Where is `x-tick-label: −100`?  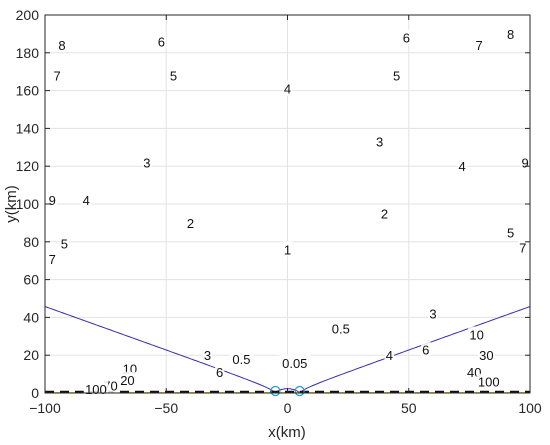 x-tick-label: −100 is located at coordinates (45, 408).